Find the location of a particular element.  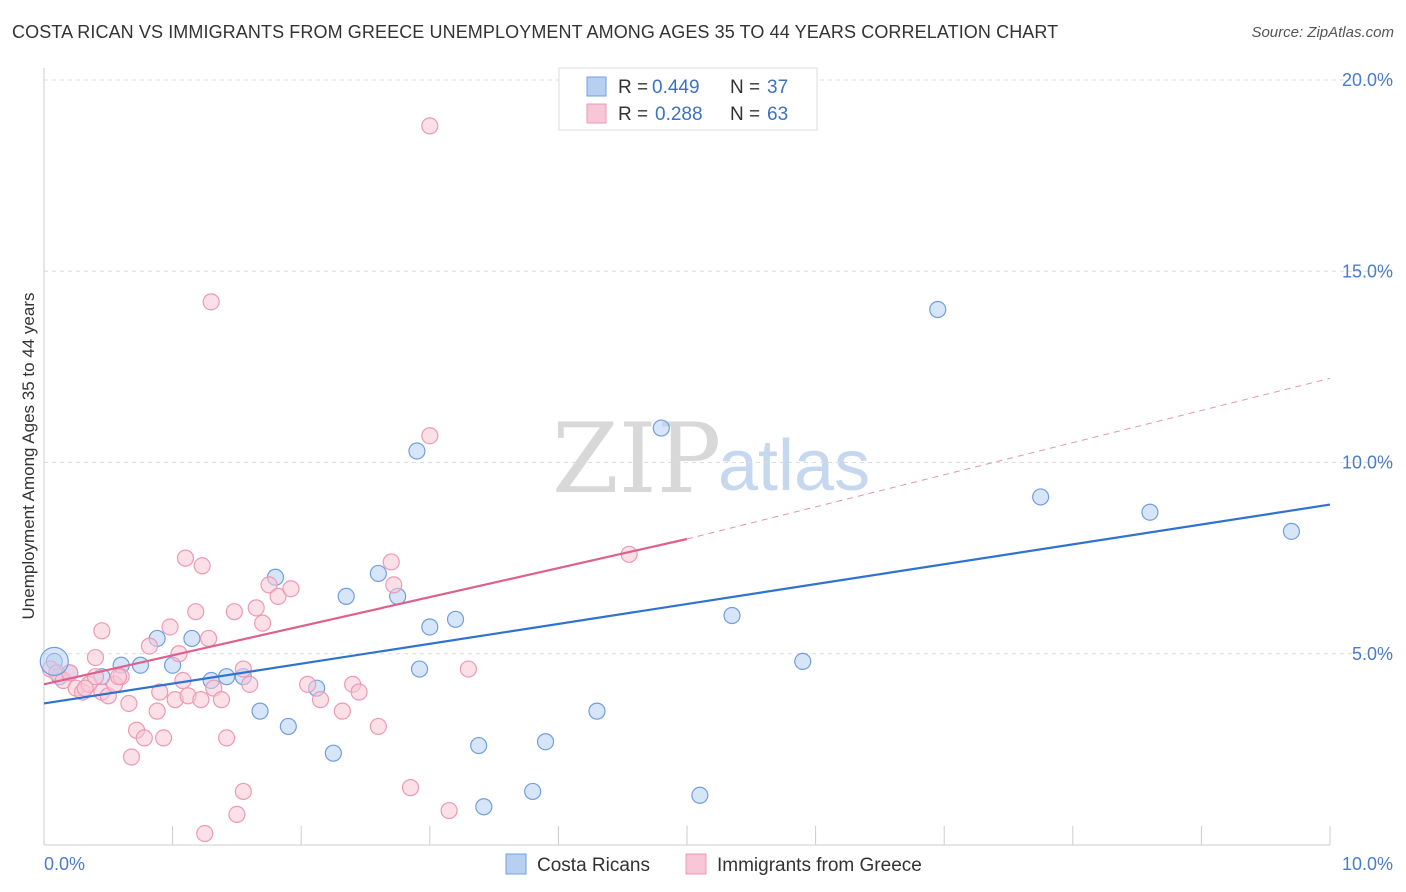

legend-swatch-costa-ricans is located at coordinates (596, 86).